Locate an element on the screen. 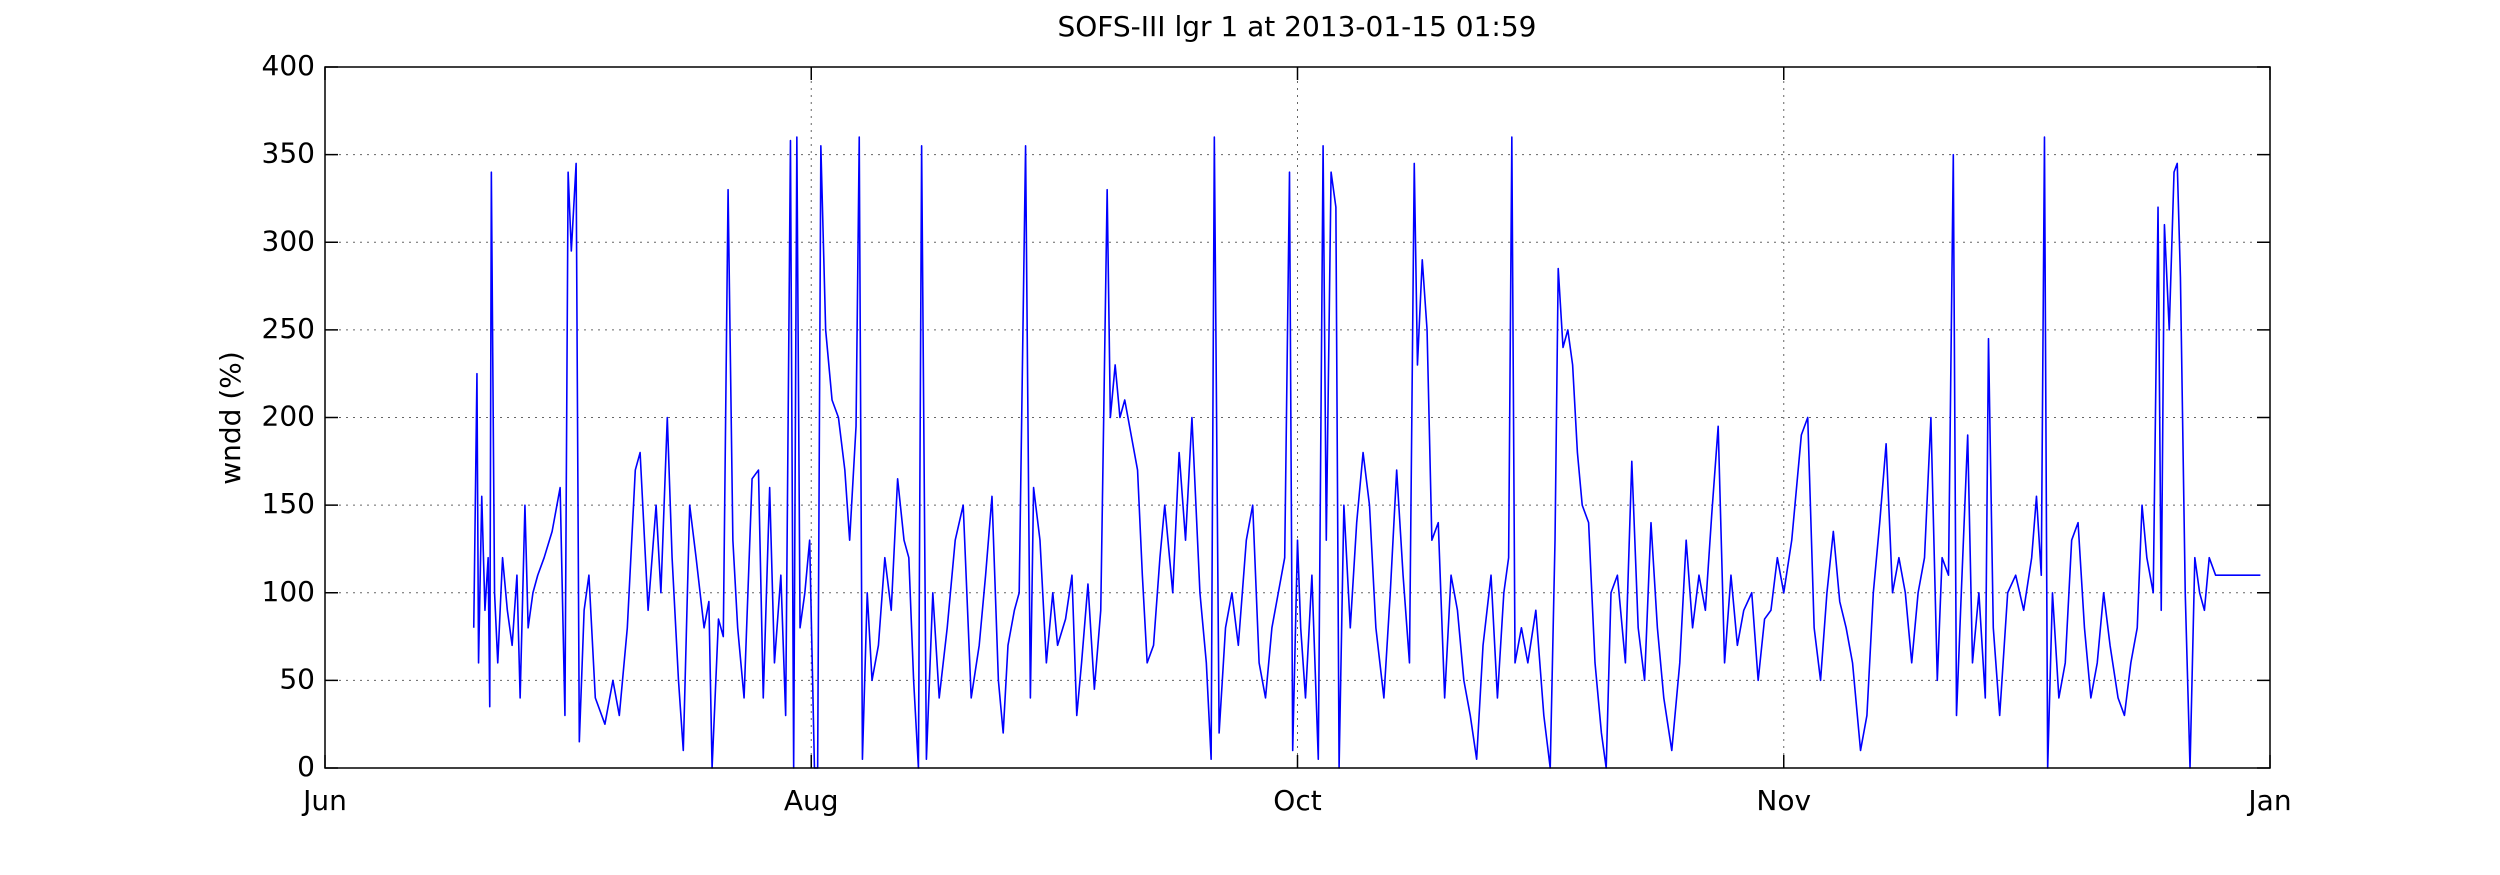 Image resolution: width=2500 pixels, height=875 pixels. y-tick-label: 0 is located at coordinates (306, 766).